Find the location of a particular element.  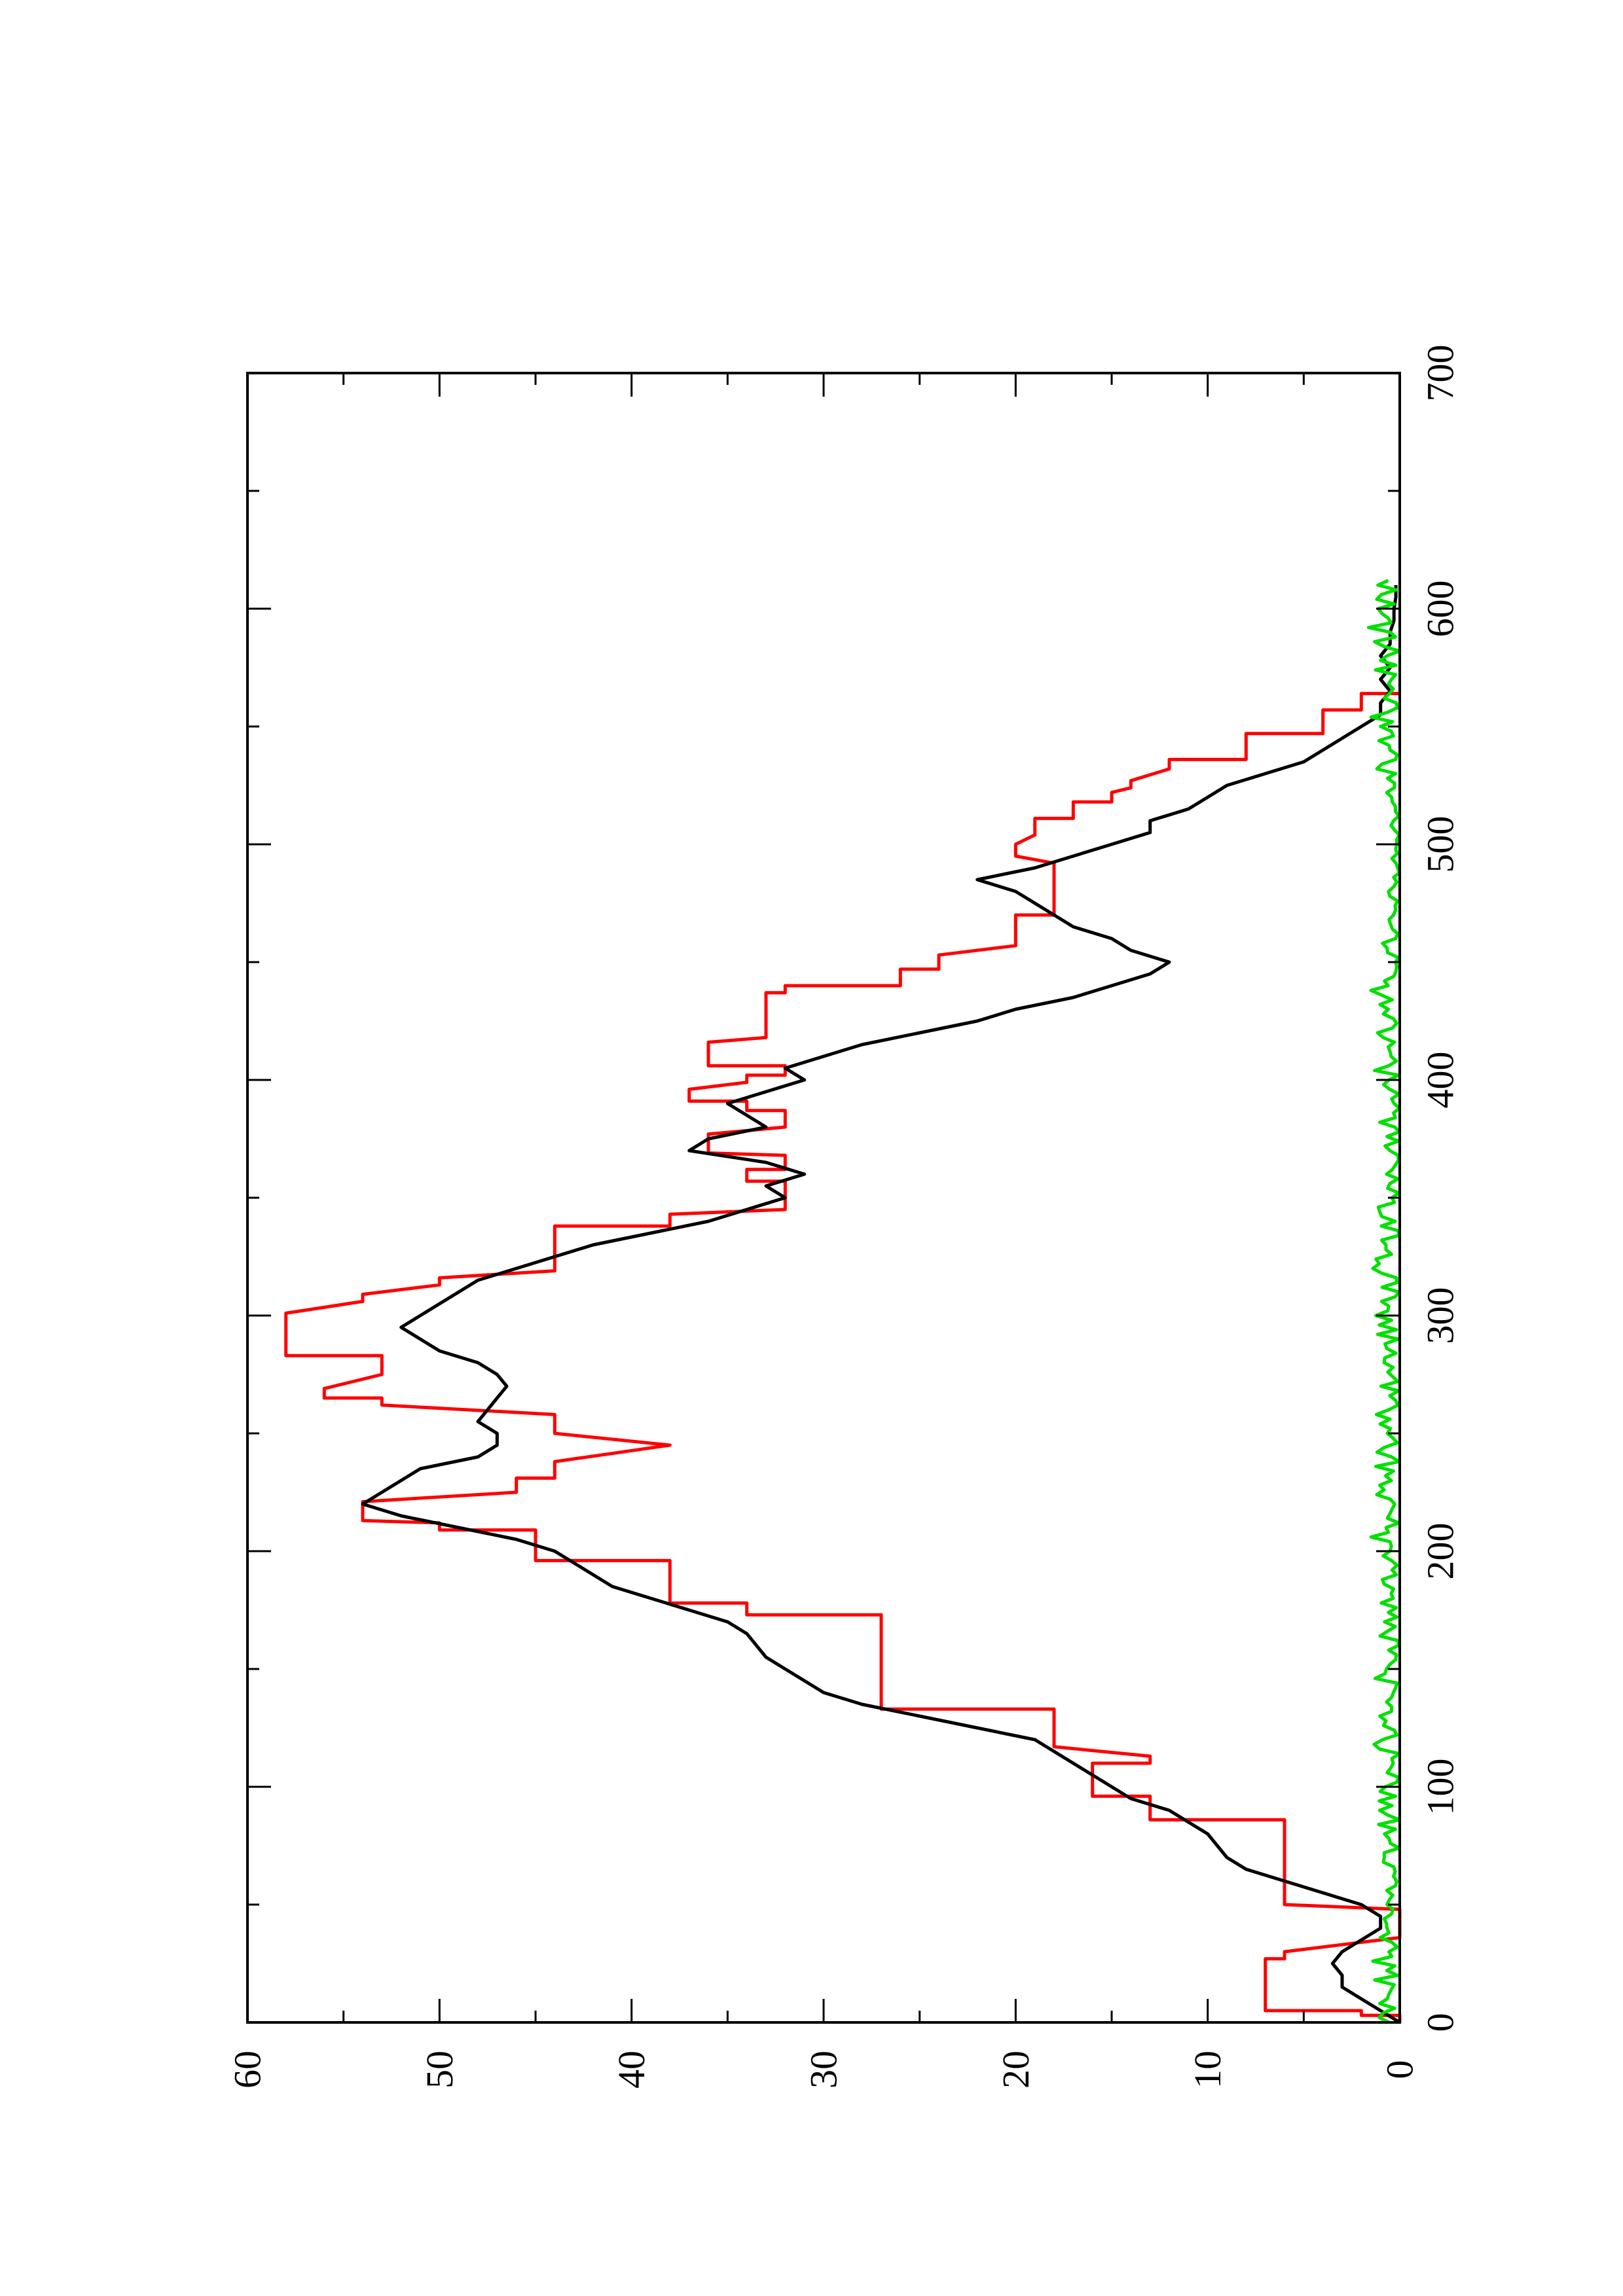

x-tick-label: 400 is located at coordinates (1440, 1080).